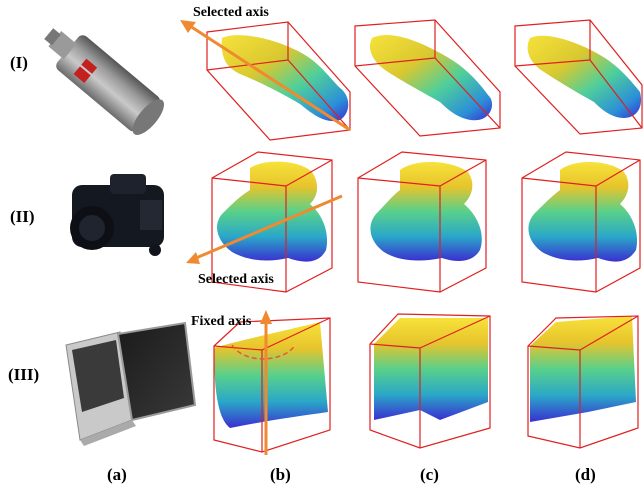 The width and height of the screenshot is (643, 489). What do you see at coordinates (585, 474) in the screenshot?
I see `column-label-d: (d)` at bounding box center [585, 474].